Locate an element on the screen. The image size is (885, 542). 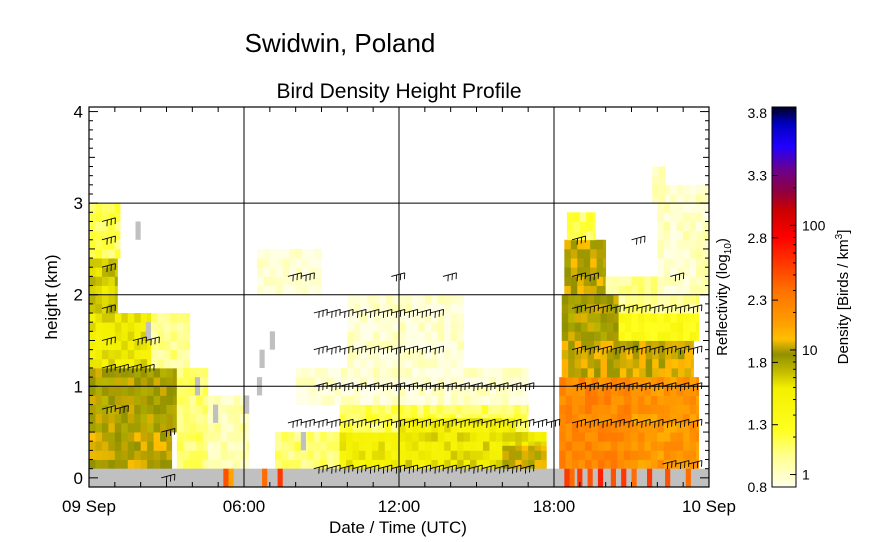
colorbar-reflectivity-tick-label: 0.8 is located at coordinates (758, 487).